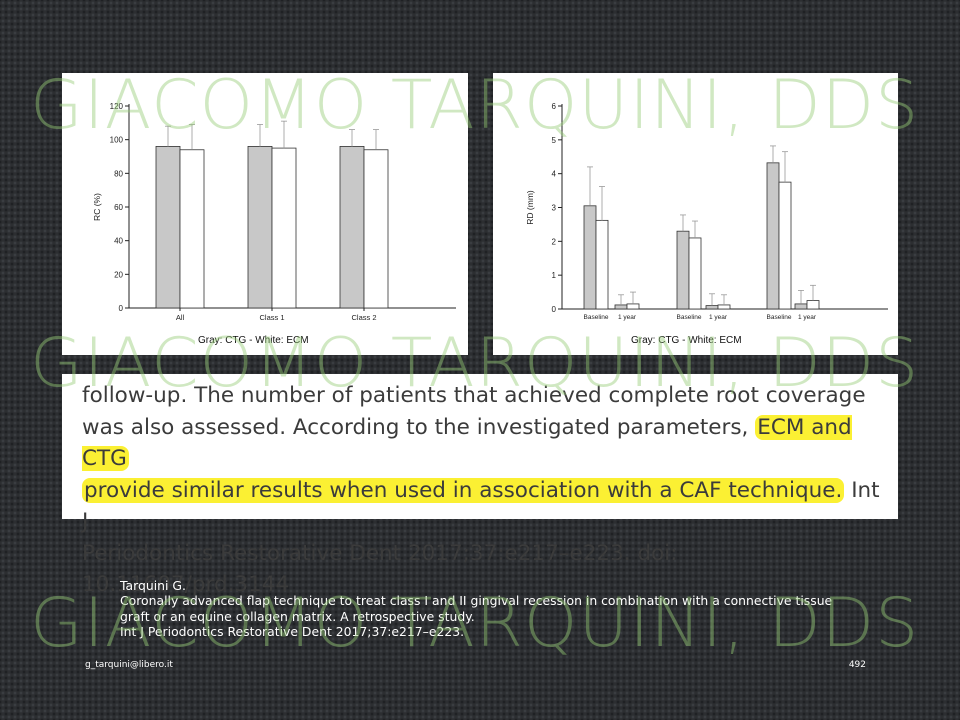  What do you see at coordinates (118, 207) in the screenshot?
I see `y-tick-label: 60` at bounding box center [118, 207].